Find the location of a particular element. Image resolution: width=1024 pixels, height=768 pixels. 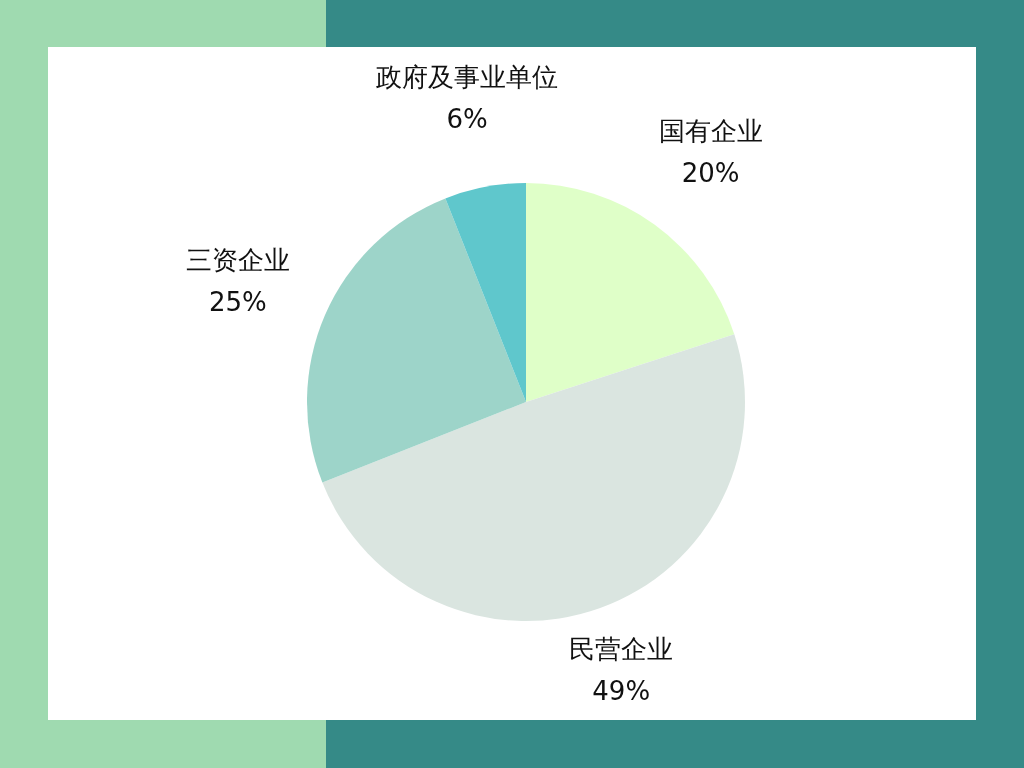

slice-label: 国有企业 is located at coordinates (710, 130).